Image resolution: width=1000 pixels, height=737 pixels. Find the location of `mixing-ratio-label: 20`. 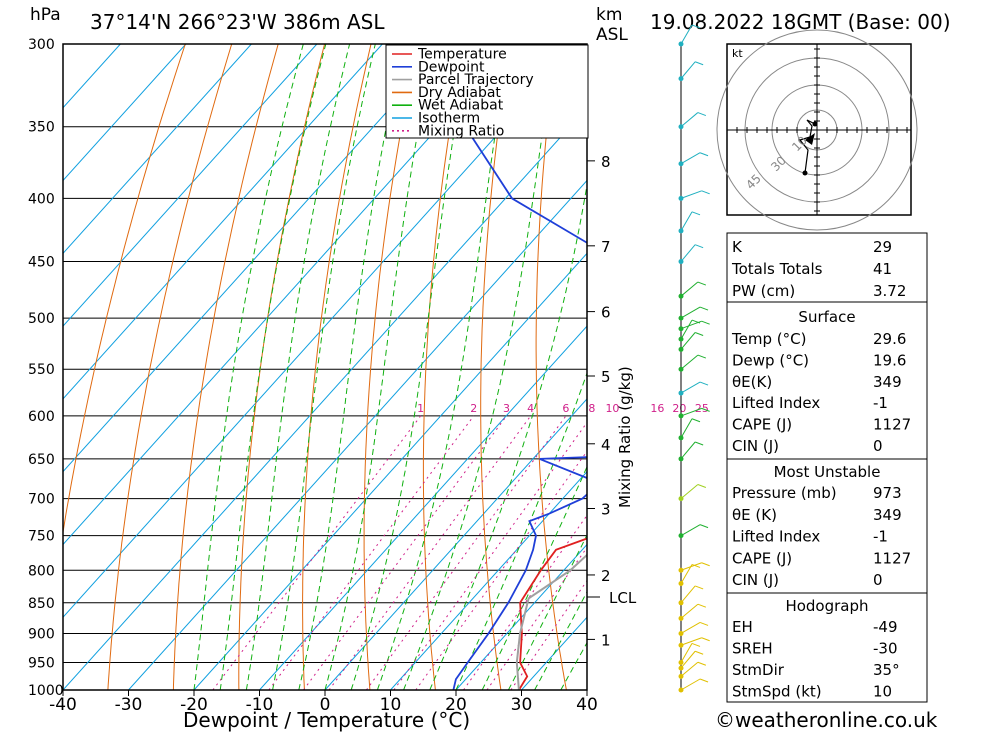

mixing-ratio-label: 20 is located at coordinates (679, 408).